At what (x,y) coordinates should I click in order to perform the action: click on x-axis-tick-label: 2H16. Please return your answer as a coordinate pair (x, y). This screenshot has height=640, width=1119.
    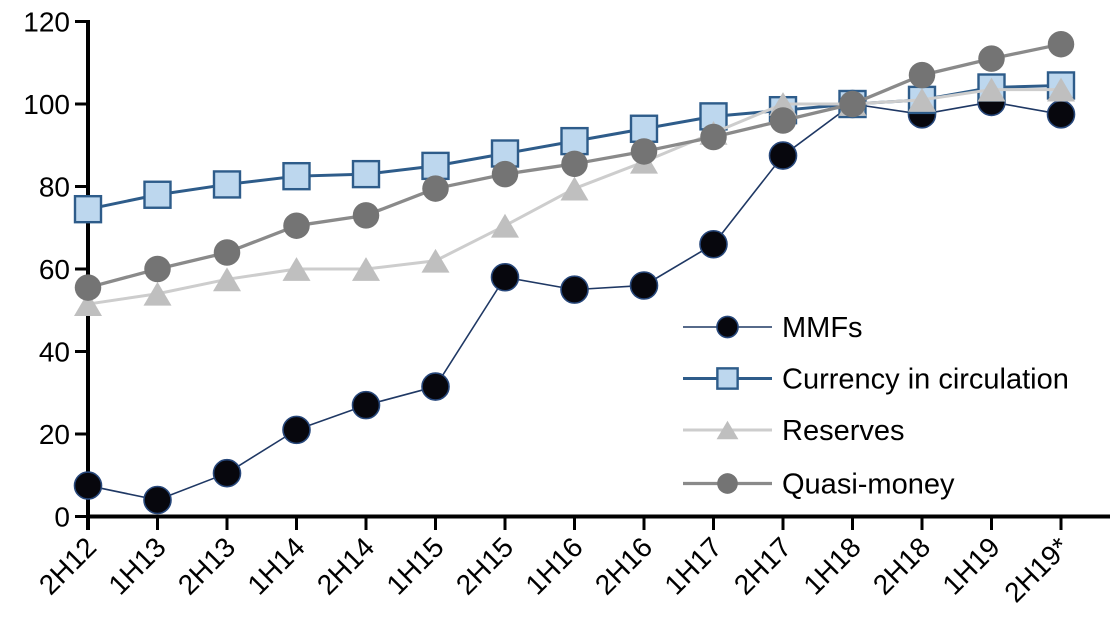
    Looking at the image, I should click on (623, 565).